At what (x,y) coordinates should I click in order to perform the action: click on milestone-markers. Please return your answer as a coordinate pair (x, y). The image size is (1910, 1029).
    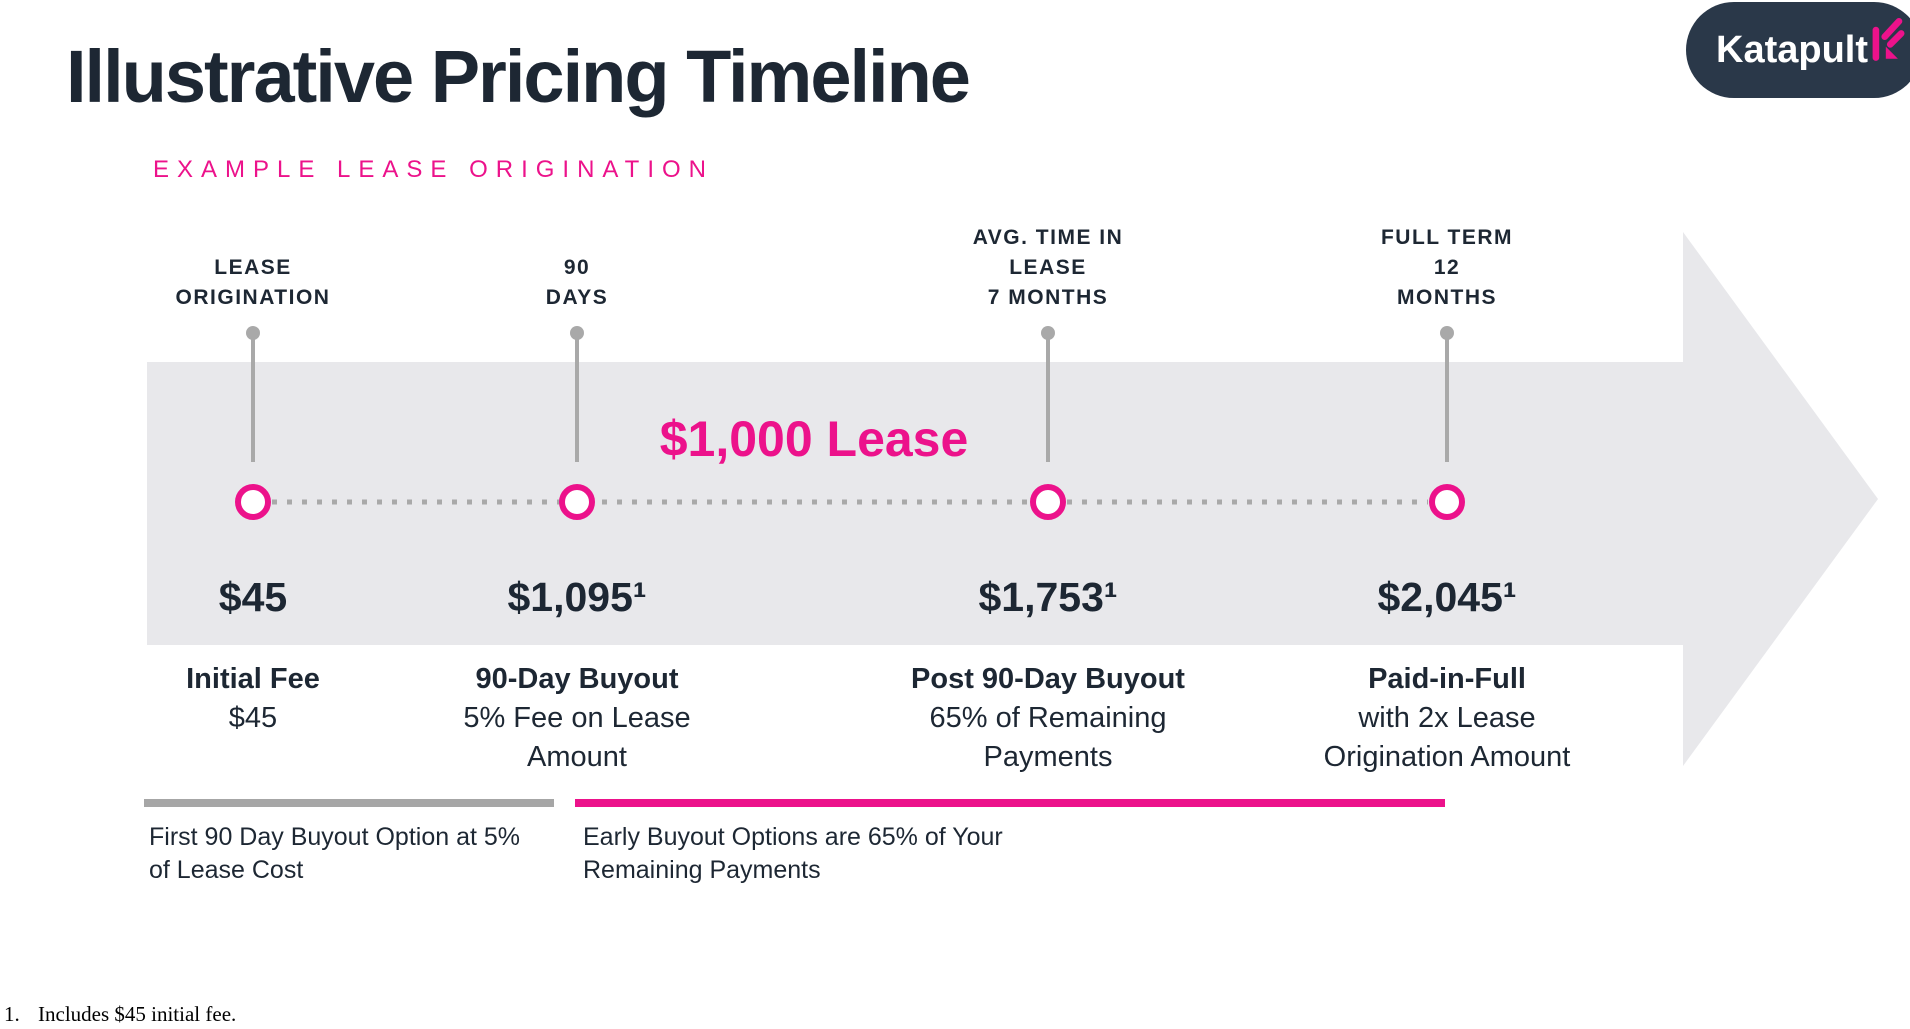
    Looking at the image, I should click on (850, 502).